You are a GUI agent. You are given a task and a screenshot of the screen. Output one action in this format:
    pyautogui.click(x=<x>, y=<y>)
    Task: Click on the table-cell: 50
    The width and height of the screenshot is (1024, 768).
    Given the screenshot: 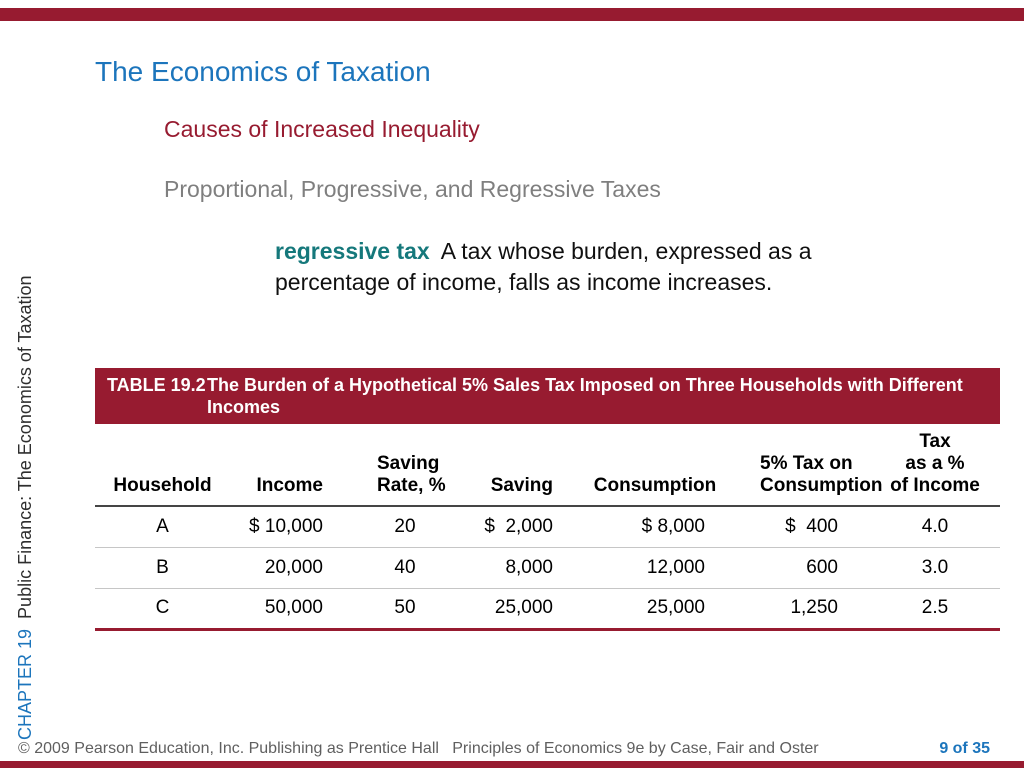 What is the action you would take?
    pyautogui.click(x=405, y=609)
    